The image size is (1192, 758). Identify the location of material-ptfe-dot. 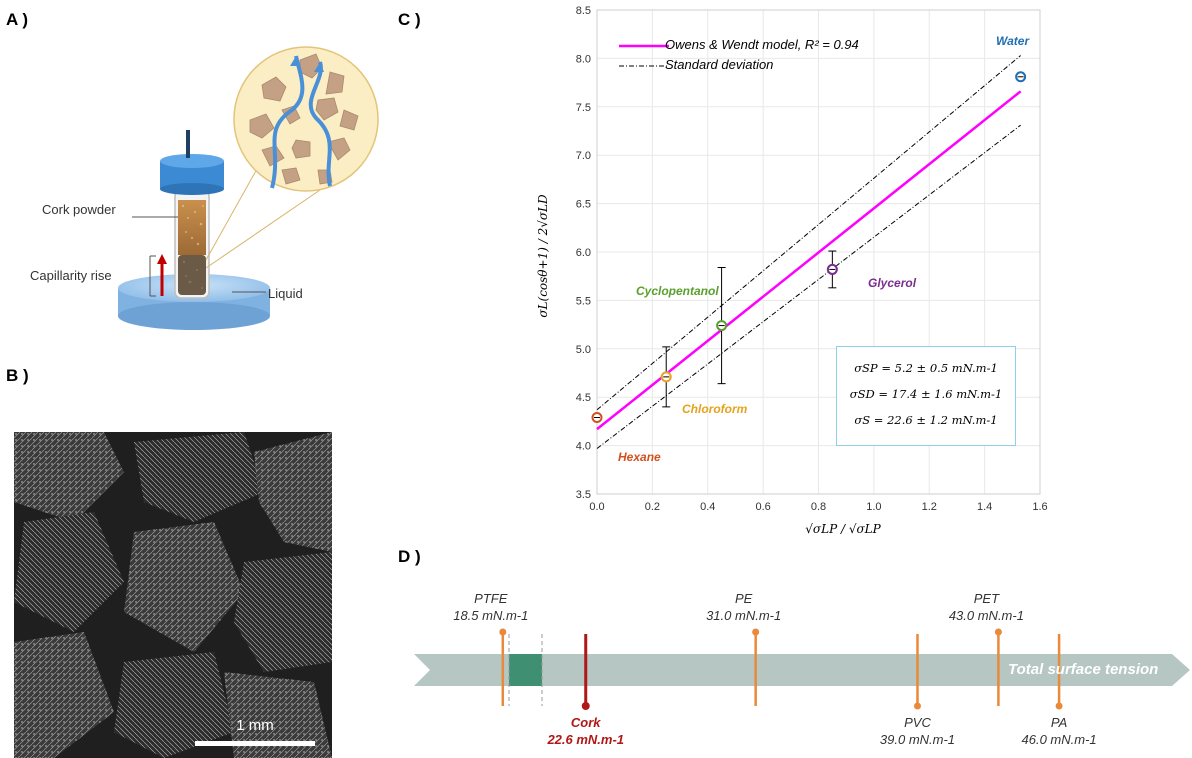
(503, 632).